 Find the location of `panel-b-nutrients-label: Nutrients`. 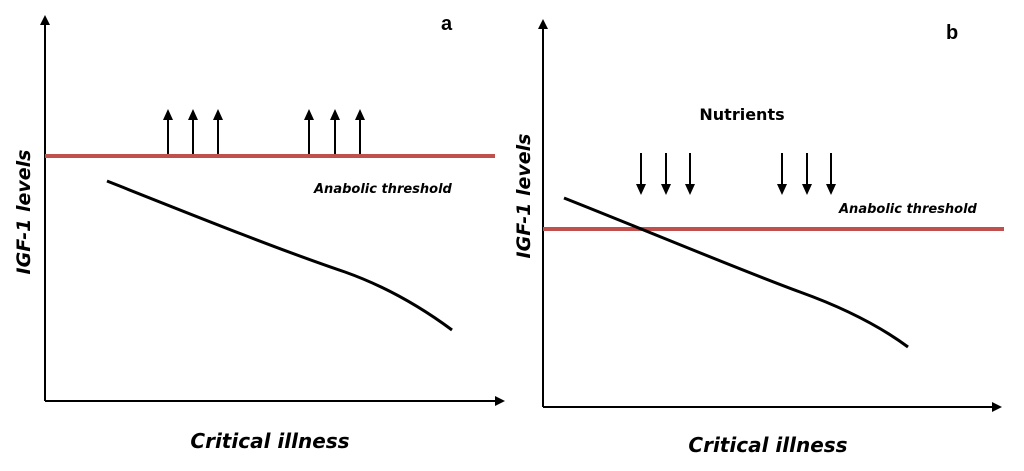

panel-b-nutrients-label: Nutrients is located at coordinates (741, 114).